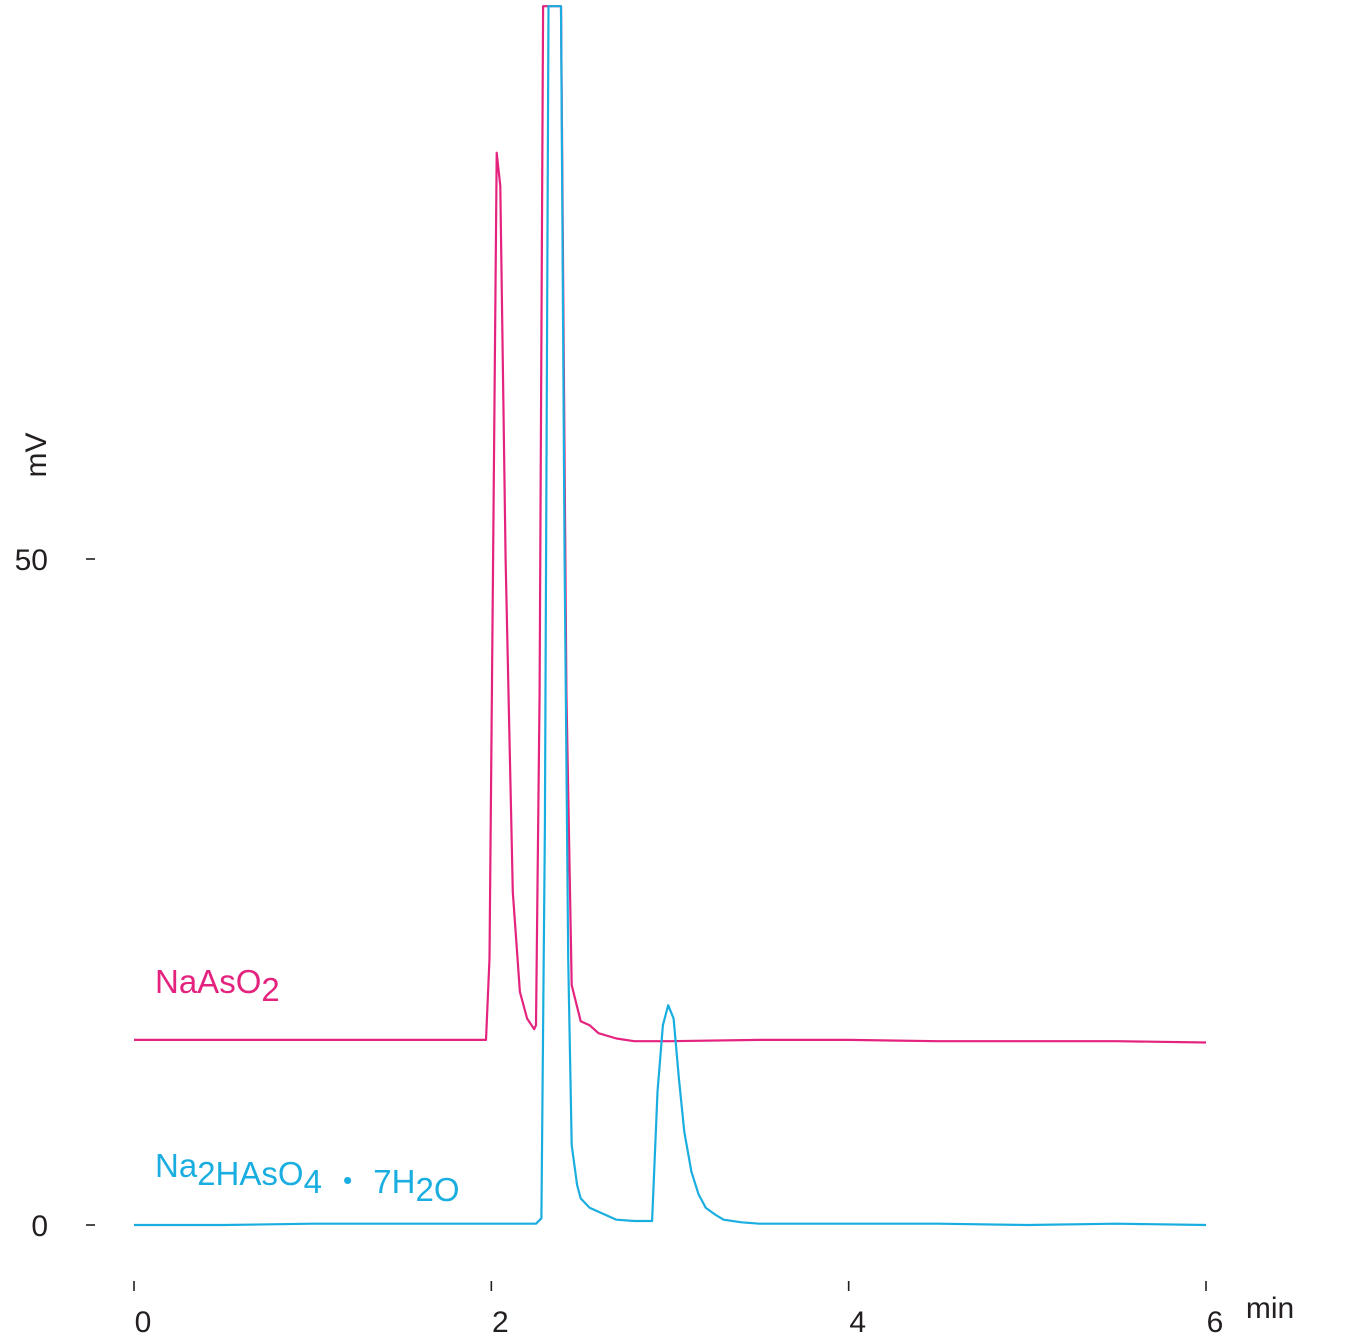 The image size is (1359, 1335). I want to click on x-tick-label: 4, so click(857, 1320).